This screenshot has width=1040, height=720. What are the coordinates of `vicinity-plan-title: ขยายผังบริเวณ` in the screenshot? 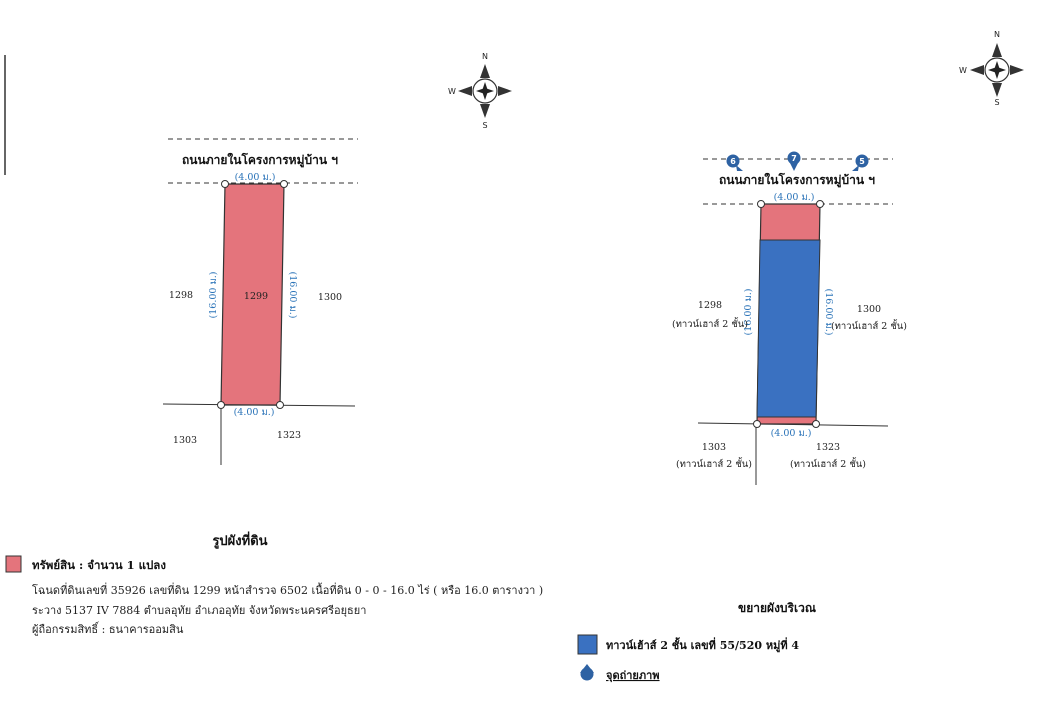 It's located at (777, 608).